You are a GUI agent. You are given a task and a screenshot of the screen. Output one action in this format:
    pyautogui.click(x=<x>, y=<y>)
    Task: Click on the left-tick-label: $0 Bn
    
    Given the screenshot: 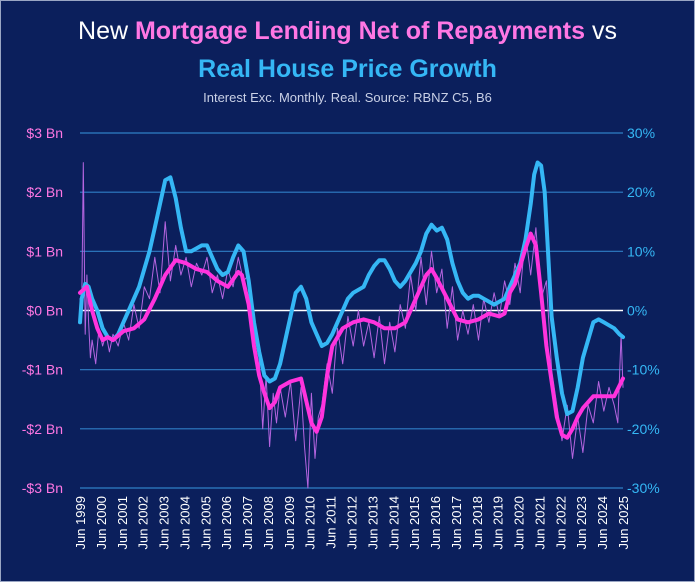 What is the action you would take?
    pyautogui.click(x=44, y=311)
    